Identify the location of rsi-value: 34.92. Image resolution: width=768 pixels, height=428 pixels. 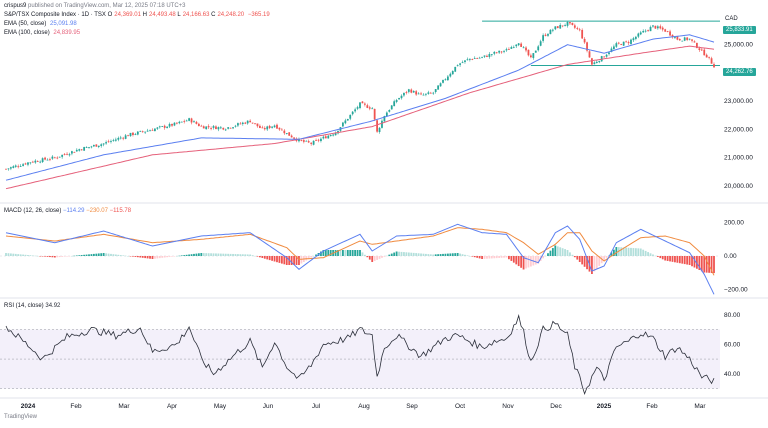
(53, 306).